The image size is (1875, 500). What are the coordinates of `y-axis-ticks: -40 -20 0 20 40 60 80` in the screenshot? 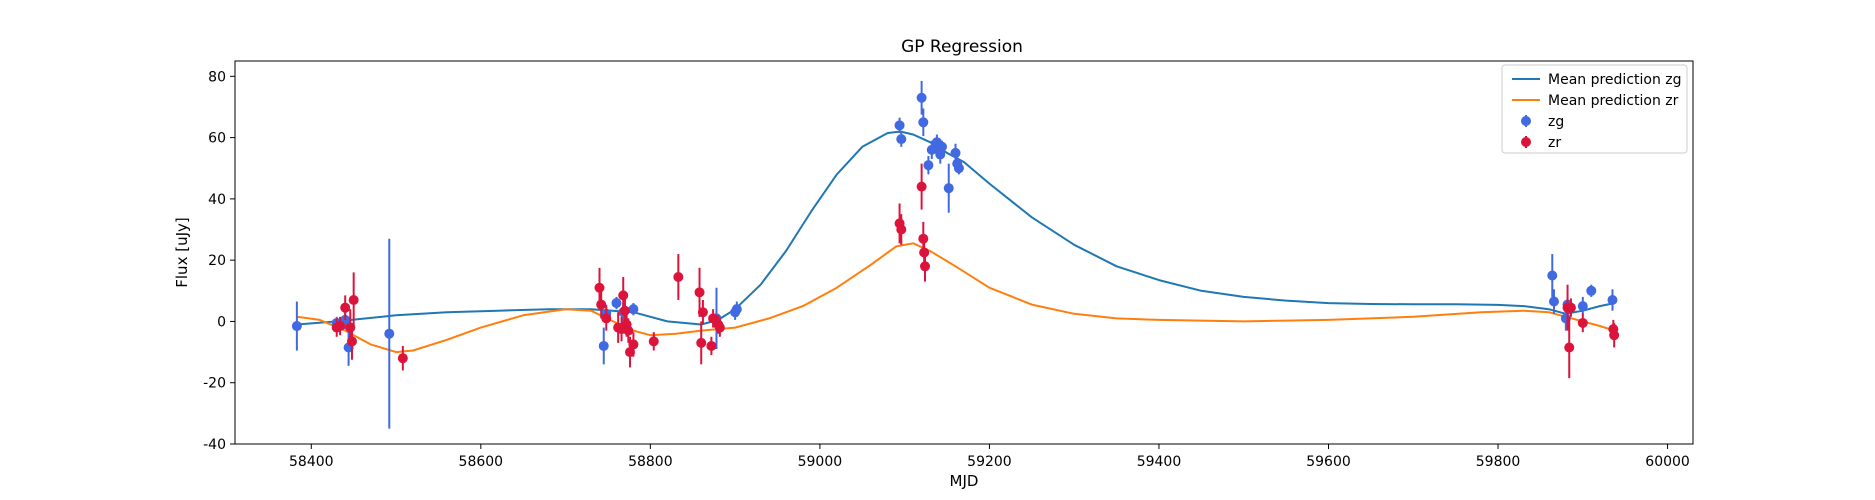 It's located at (219, 261).